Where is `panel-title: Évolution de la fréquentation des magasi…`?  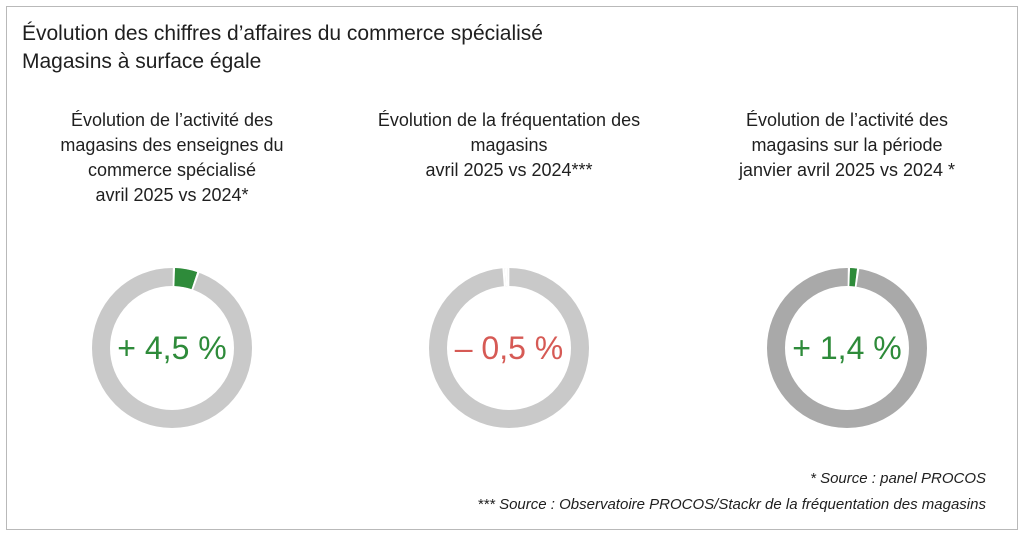
panel-title: Évolution de la fréquentation des magasi… is located at coordinates (509, 163).